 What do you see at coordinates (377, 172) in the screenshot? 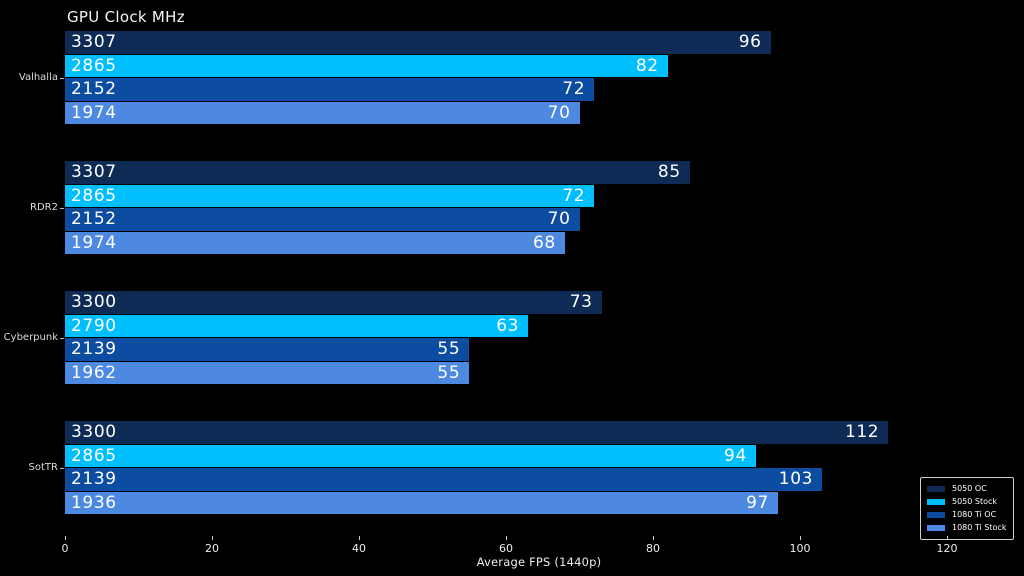
I see `bar-5050-oc: 3307 85` at bounding box center [377, 172].